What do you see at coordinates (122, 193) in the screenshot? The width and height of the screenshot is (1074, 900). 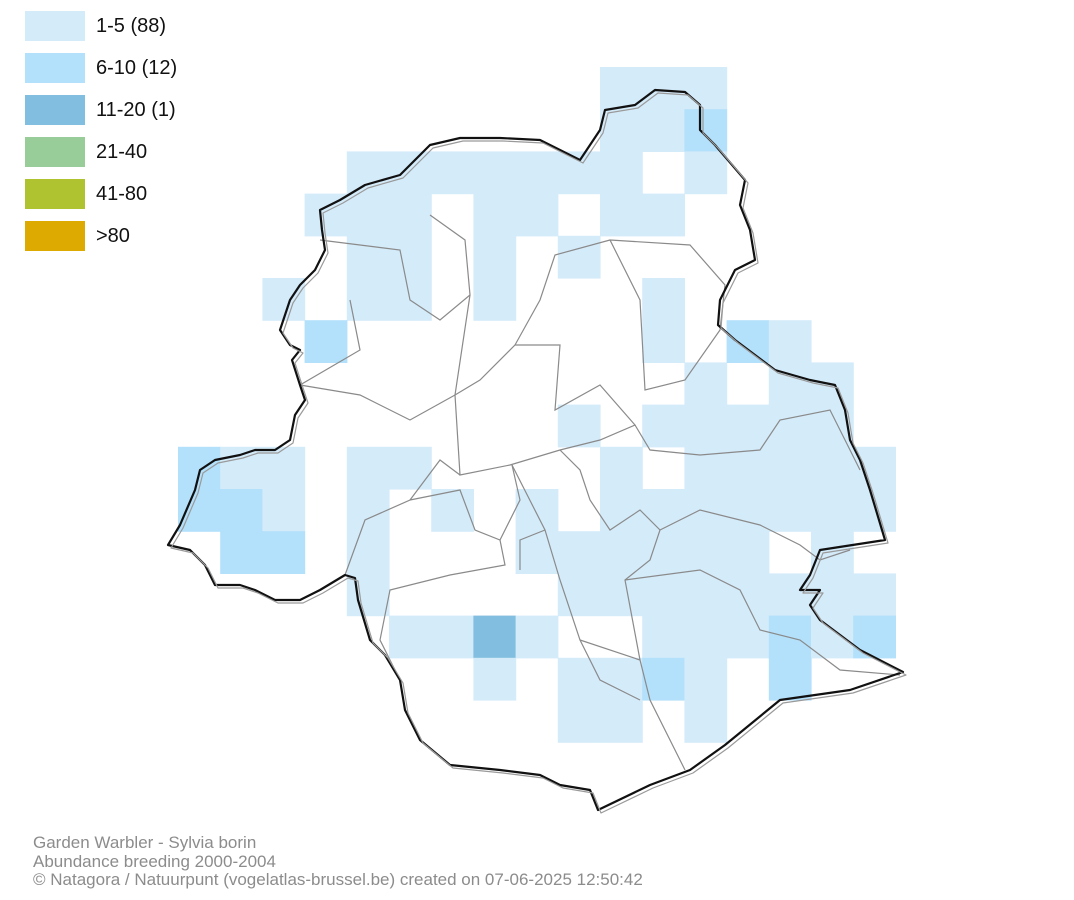 I see `legend-label: 41-80` at bounding box center [122, 193].